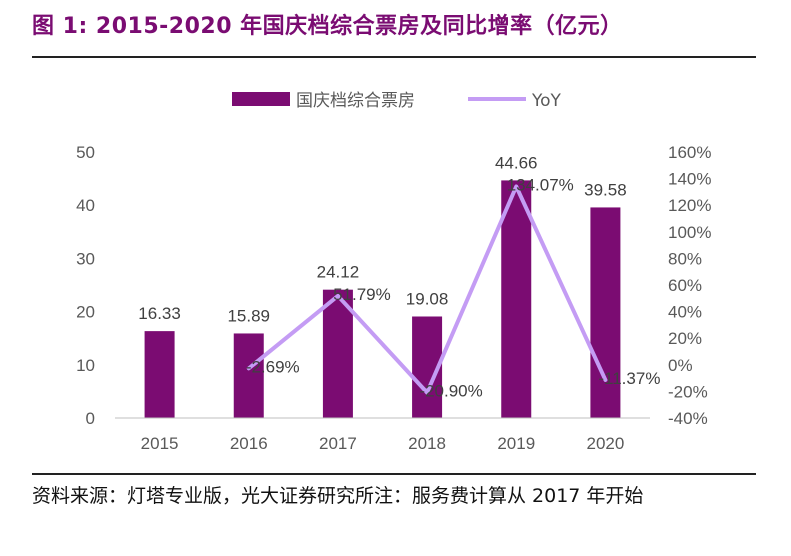 The width and height of the screenshot is (791, 556). Describe the element at coordinates (273, 366) in the screenshot. I see `line-value-label: -2.69%` at that location.